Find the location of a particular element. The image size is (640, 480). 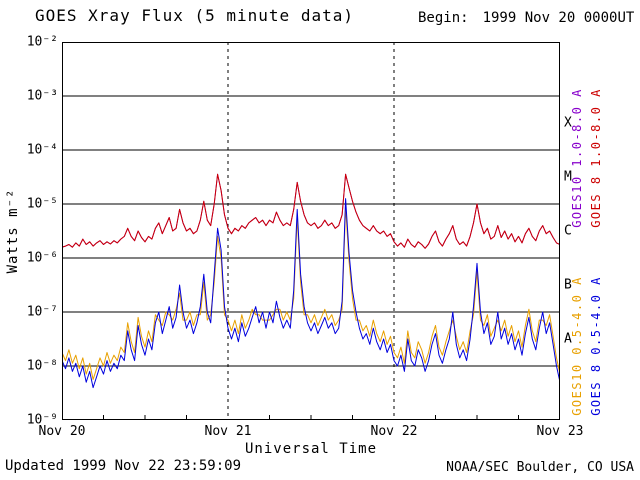

series-goes10-1.0-8.0-a is located at coordinates (311, 211).